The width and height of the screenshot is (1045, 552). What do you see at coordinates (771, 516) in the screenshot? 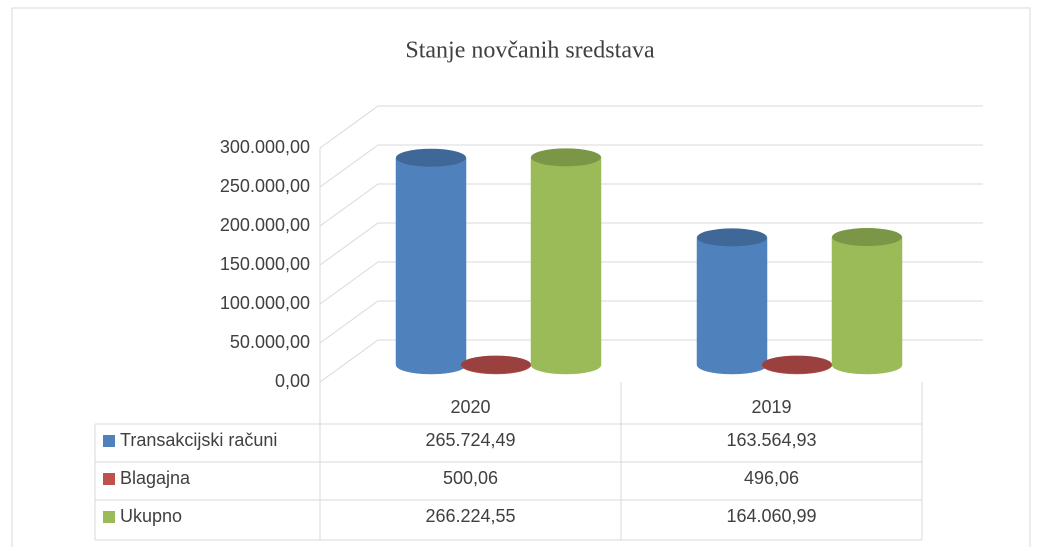
I see `table-cell: 164.060,99` at bounding box center [771, 516].